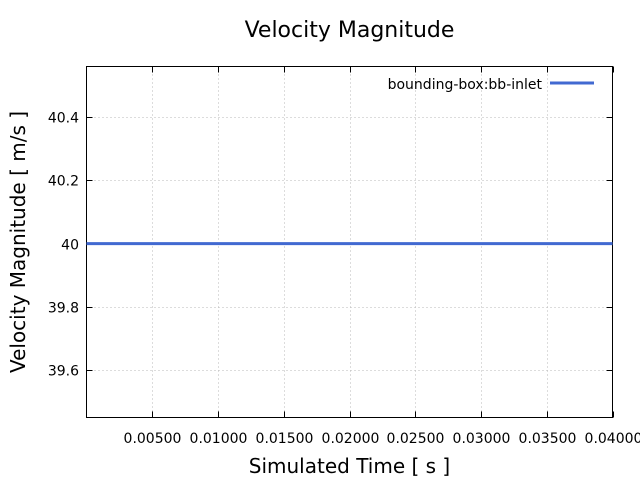  Describe the element at coordinates (70, 246) in the screenshot. I see `y-tick-label: 40` at that location.